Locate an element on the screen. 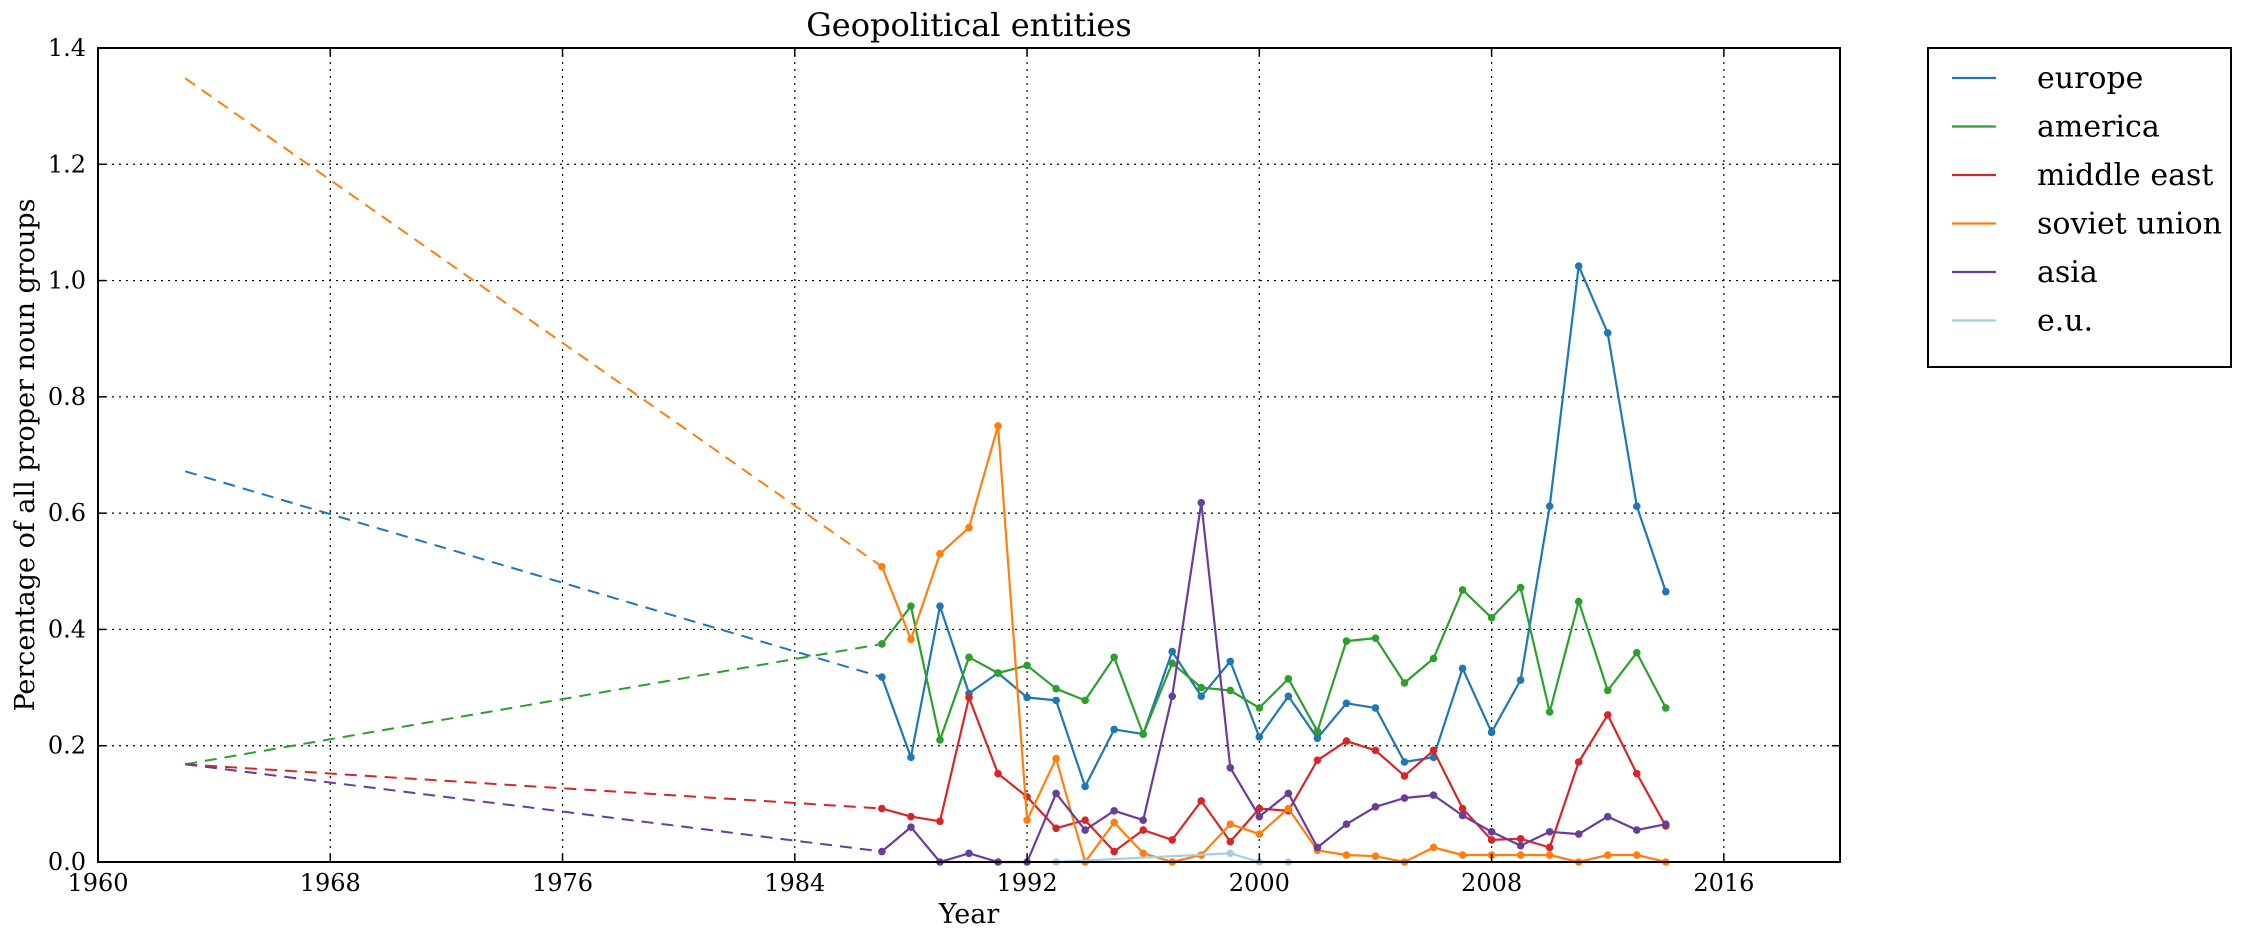 This screenshot has height=948, width=2248. y-tick-label: 0.2 is located at coordinates (67, 746).